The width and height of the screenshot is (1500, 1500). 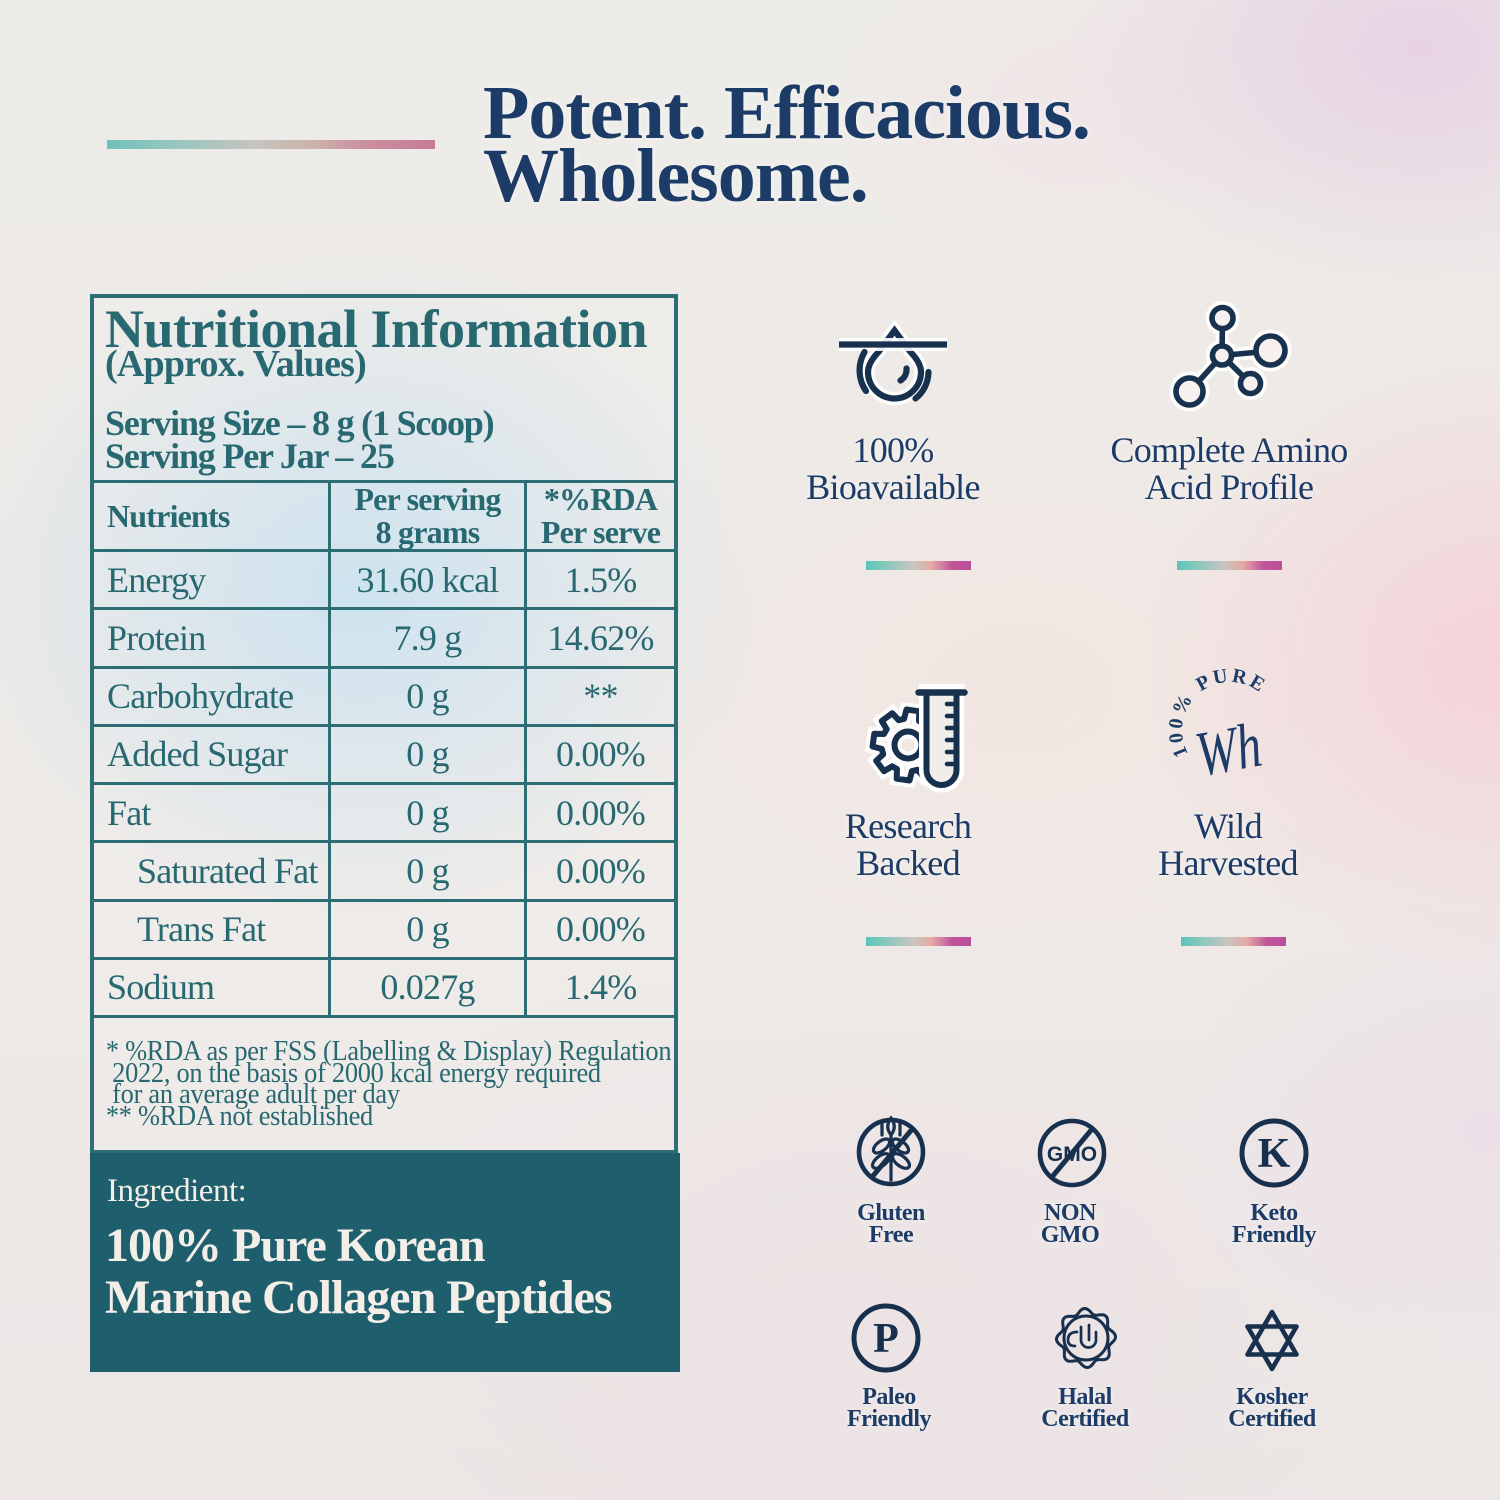 I want to click on svg-text: P, so click(x=886, y=1339).